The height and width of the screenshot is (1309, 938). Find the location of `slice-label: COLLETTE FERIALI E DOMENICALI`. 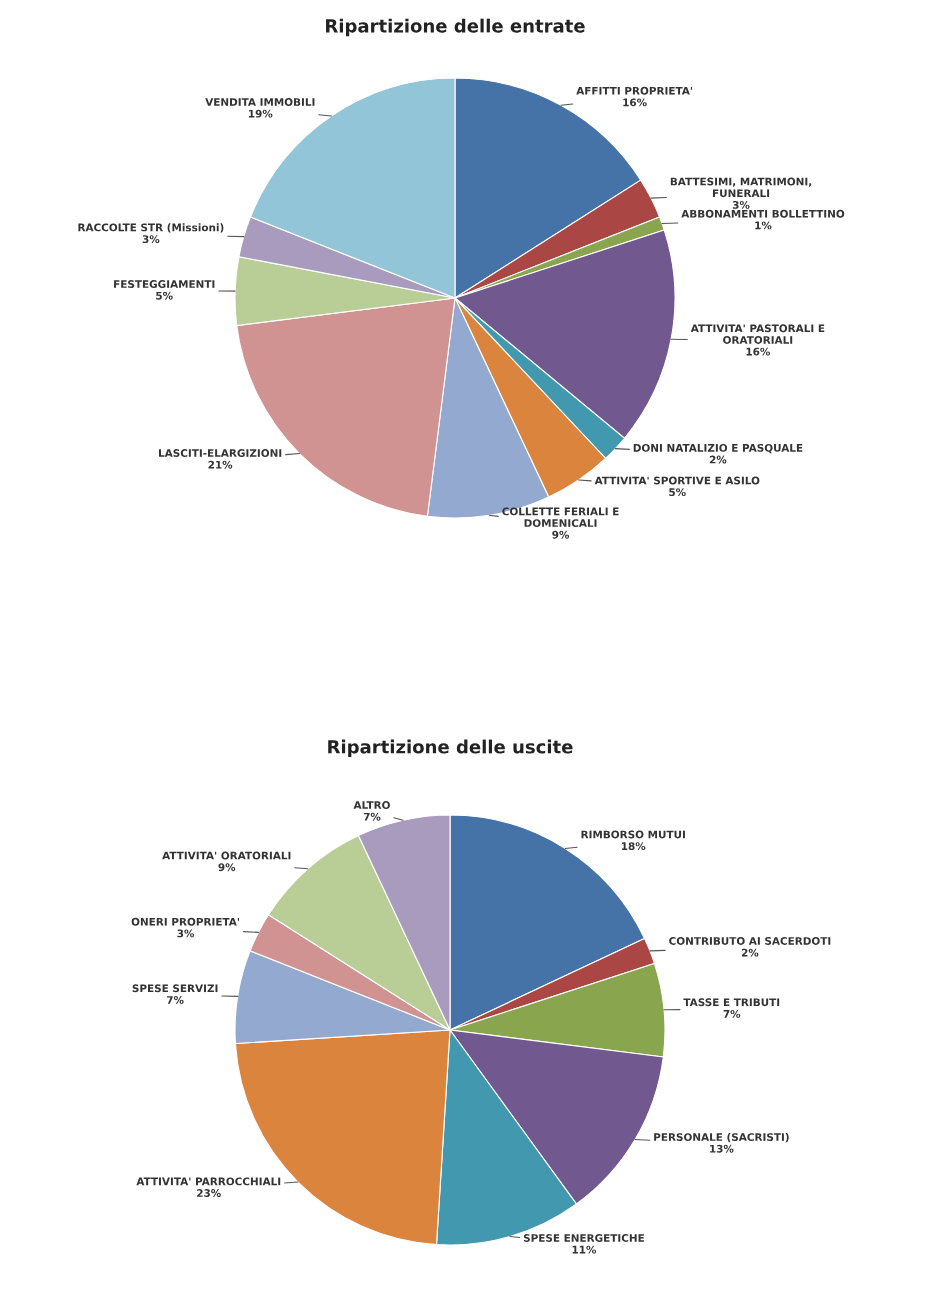

slice-label: COLLETTE FERIALI E DOMENICALI is located at coordinates (560, 517).